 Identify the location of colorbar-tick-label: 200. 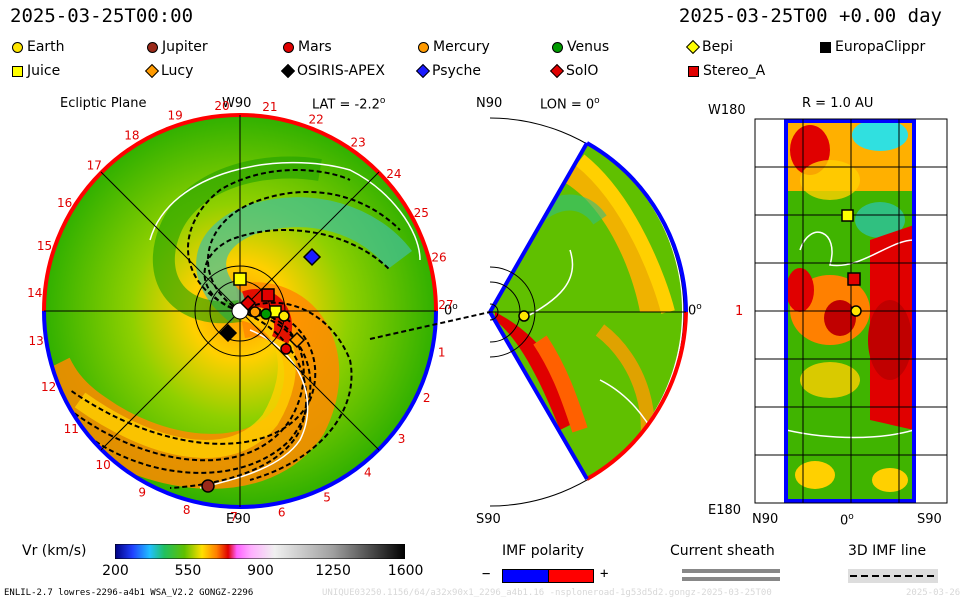
(115, 571).